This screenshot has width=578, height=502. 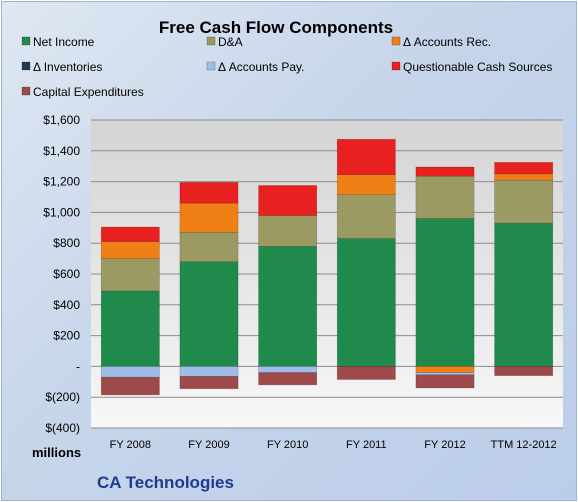 I want to click on legend-item-accounts-pay: Δ Accounts Pay., so click(x=255, y=67).